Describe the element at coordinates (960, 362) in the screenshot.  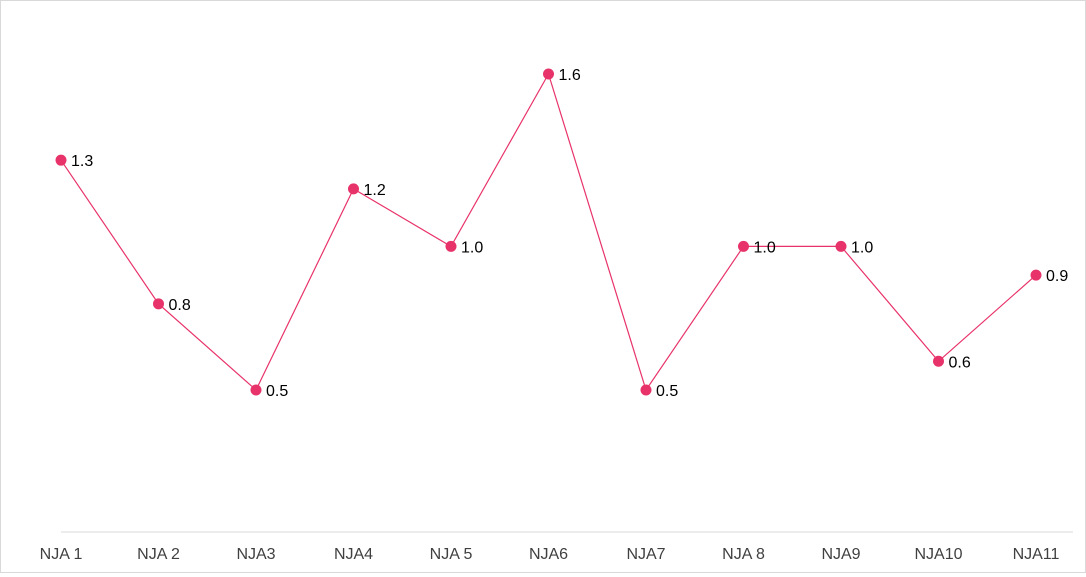
I see `data-label: 0.6` at that location.